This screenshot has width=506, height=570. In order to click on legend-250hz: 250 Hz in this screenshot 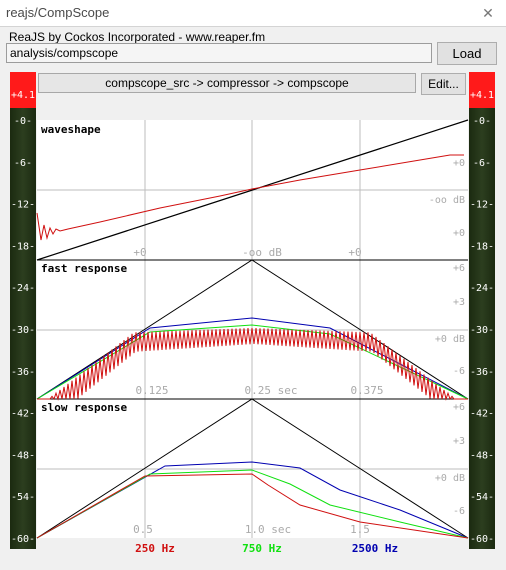, I will do `click(155, 548)`.